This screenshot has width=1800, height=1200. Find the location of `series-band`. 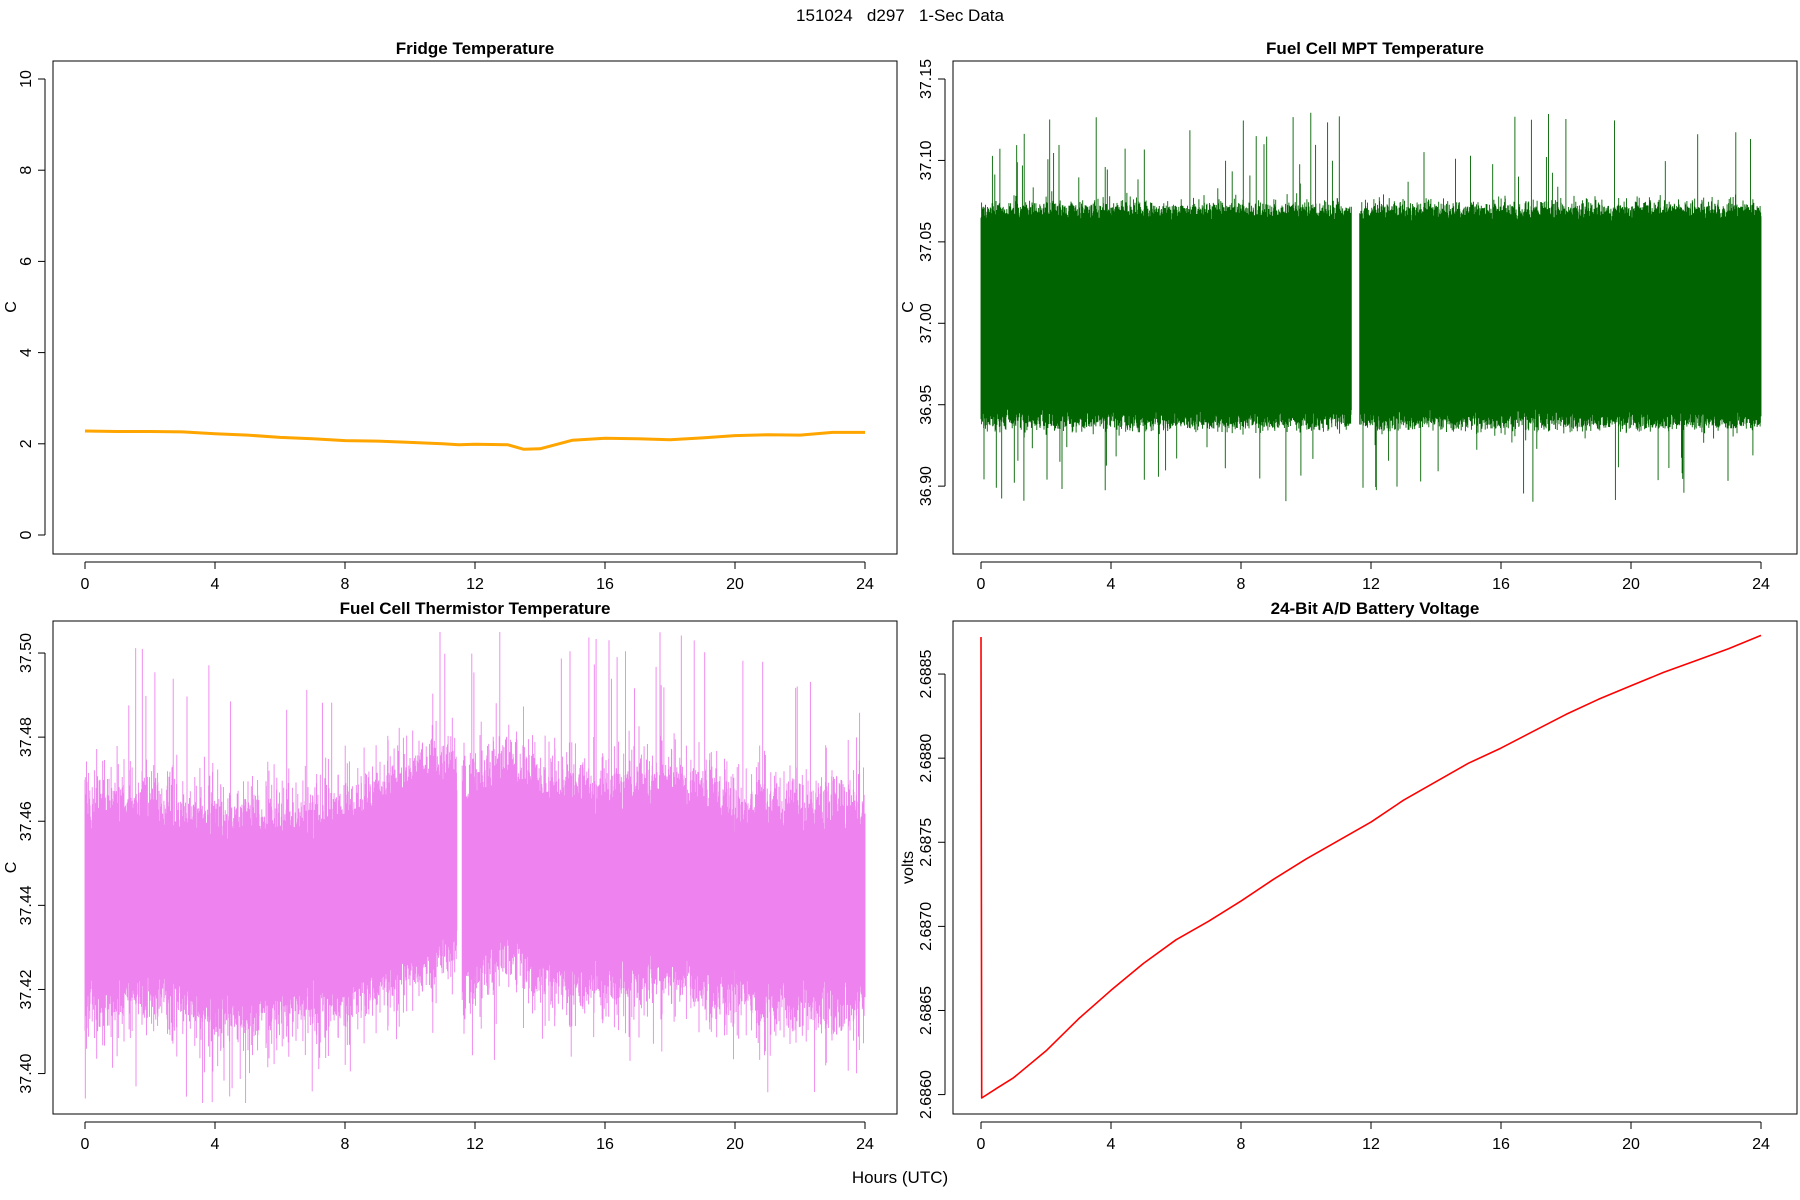

series-band is located at coordinates (1371, 307).